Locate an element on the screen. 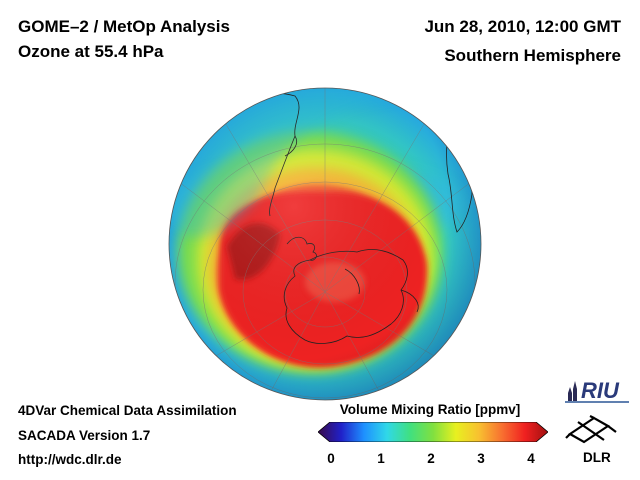  colorbar-title: Volume Mixing Ratio [ppmv] is located at coordinates (430, 409).